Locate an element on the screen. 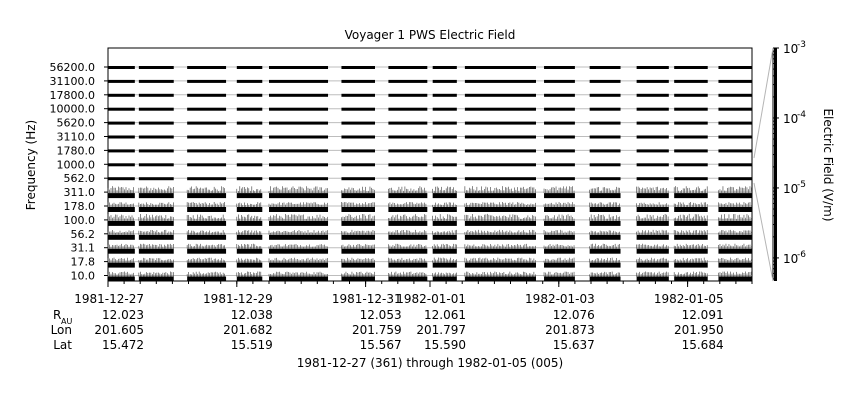 The image size is (860, 404). channel-label: 10.0 is located at coordinates (83, 276).